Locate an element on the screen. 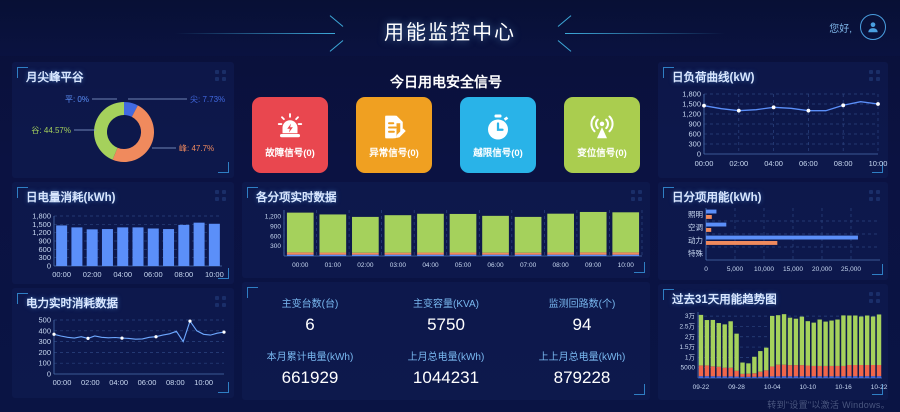 The width and height of the screenshot is (900, 412). svg-text: 3万 is located at coordinates (690, 316).